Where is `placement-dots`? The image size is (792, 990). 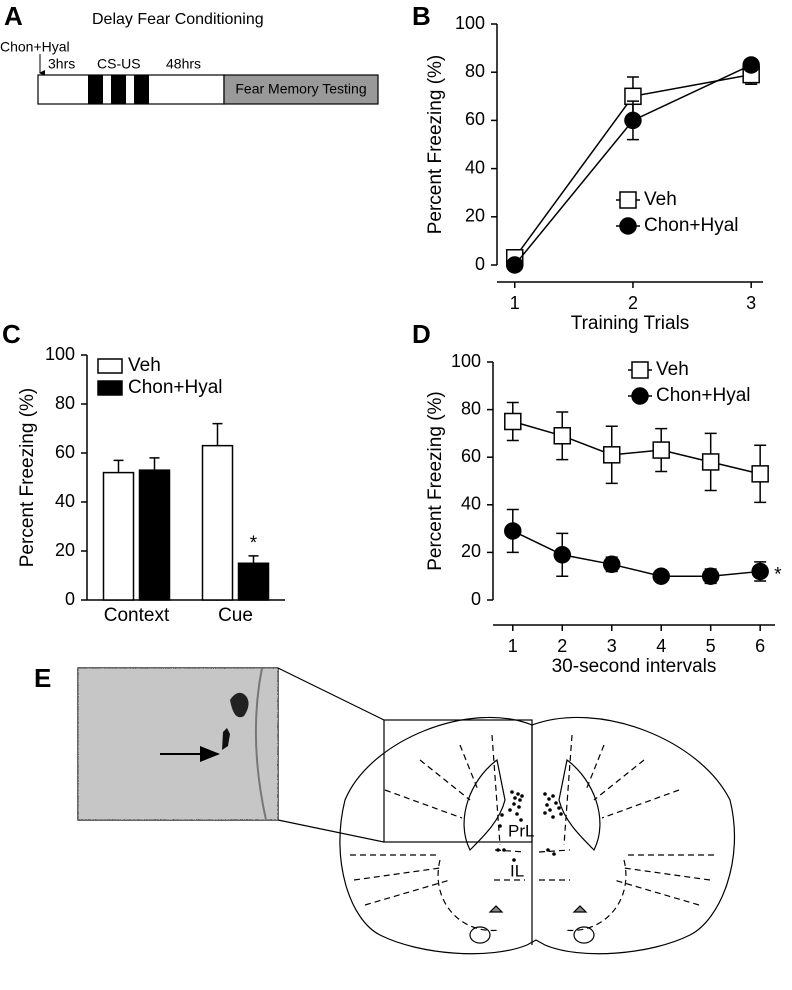 placement-dots is located at coordinates (529, 826).